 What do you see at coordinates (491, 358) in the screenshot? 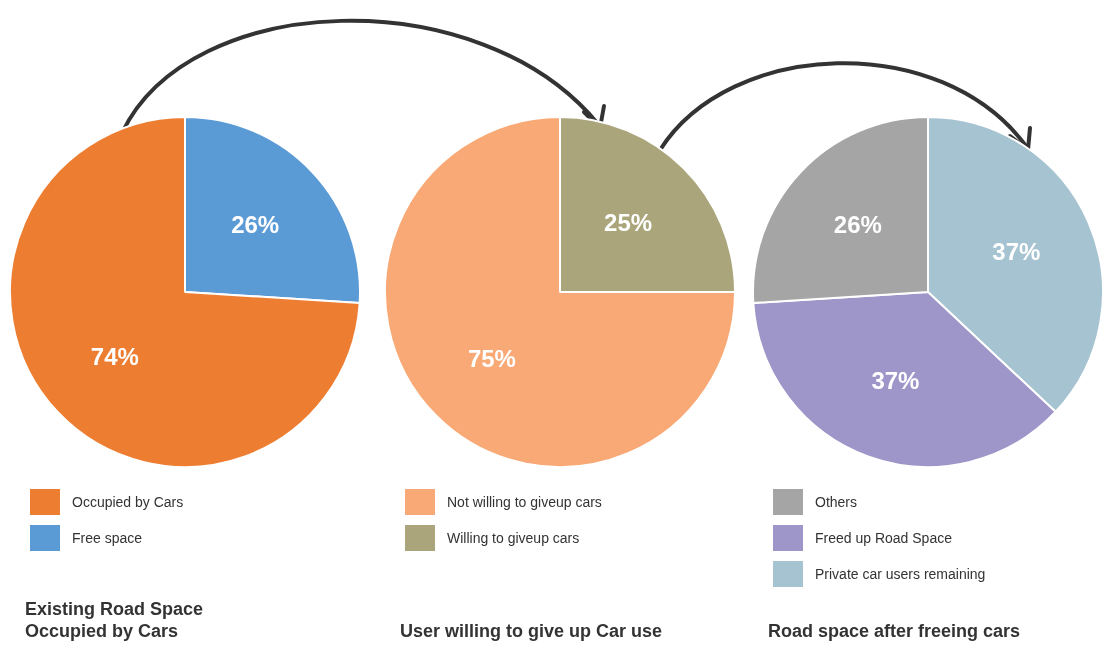
I see `data-label: 75%` at bounding box center [491, 358].